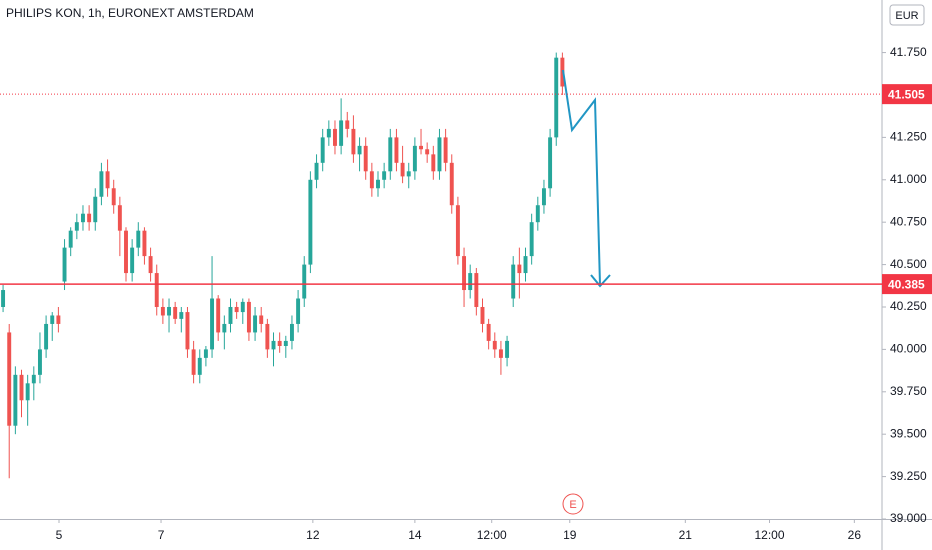 The height and width of the screenshot is (550, 932). I want to click on y-tick-label: 40.000, so click(908, 349).